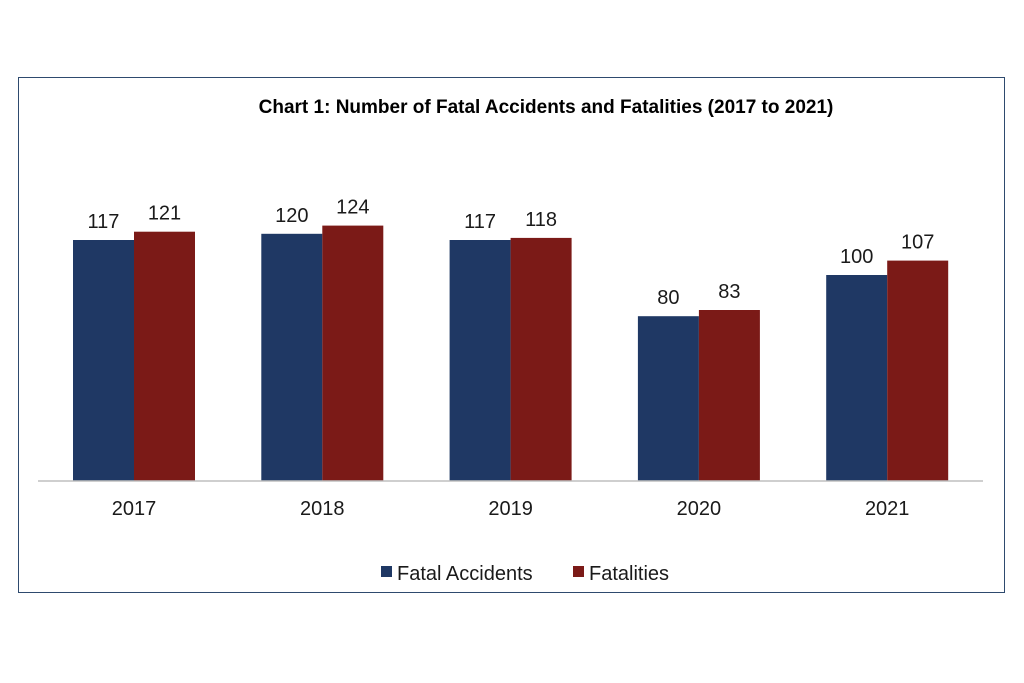 The image size is (1024, 683). I want to click on data-label-2017-fatal-accidents: 117, so click(104, 222).